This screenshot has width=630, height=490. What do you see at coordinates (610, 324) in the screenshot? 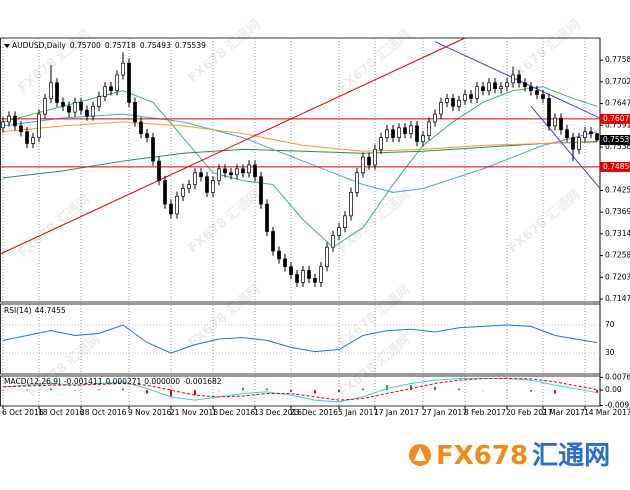
I see `y-tick-label: 70` at bounding box center [610, 324].